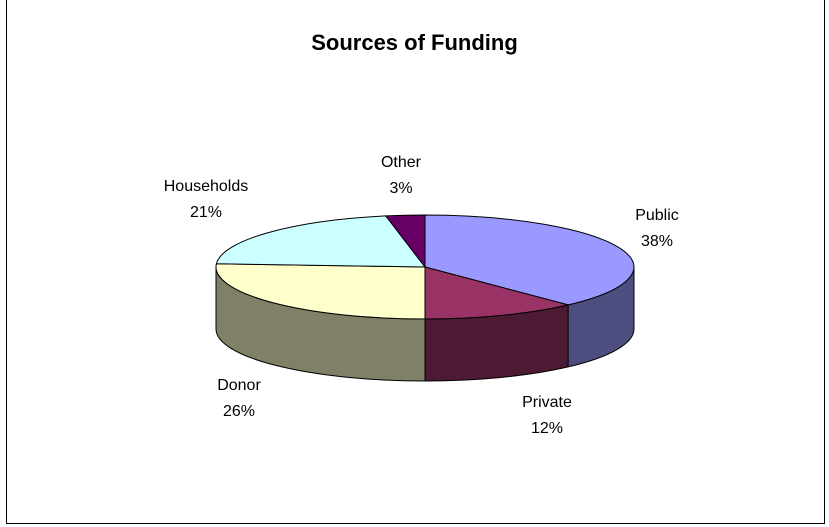  I want to click on pie-slice-public, so click(529, 260).